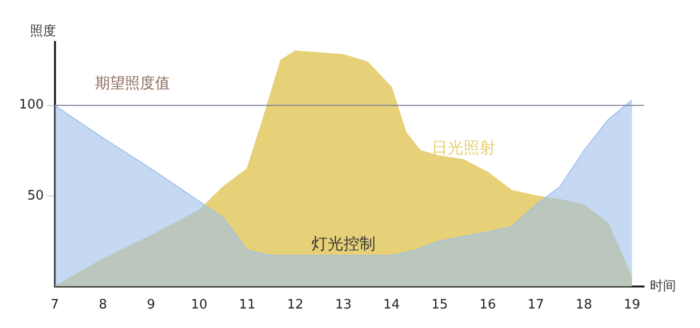 This screenshot has height=328, width=700. What do you see at coordinates (295, 305) in the screenshot?
I see `x-tick-label: 12` at bounding box center [295, 305].